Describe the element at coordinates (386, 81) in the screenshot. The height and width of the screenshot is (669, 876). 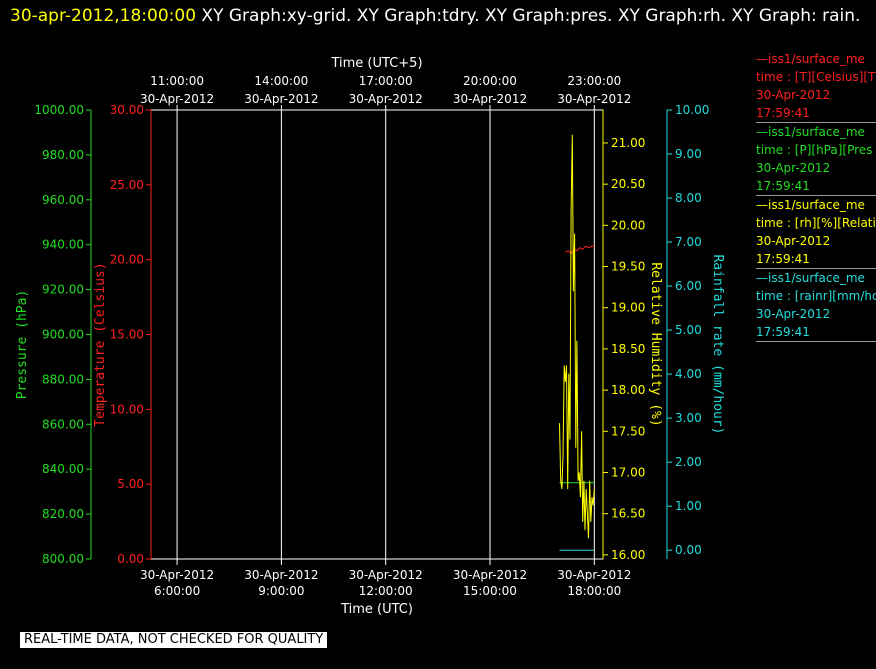
I see `top-tick-time: 17:00:00` at that location.